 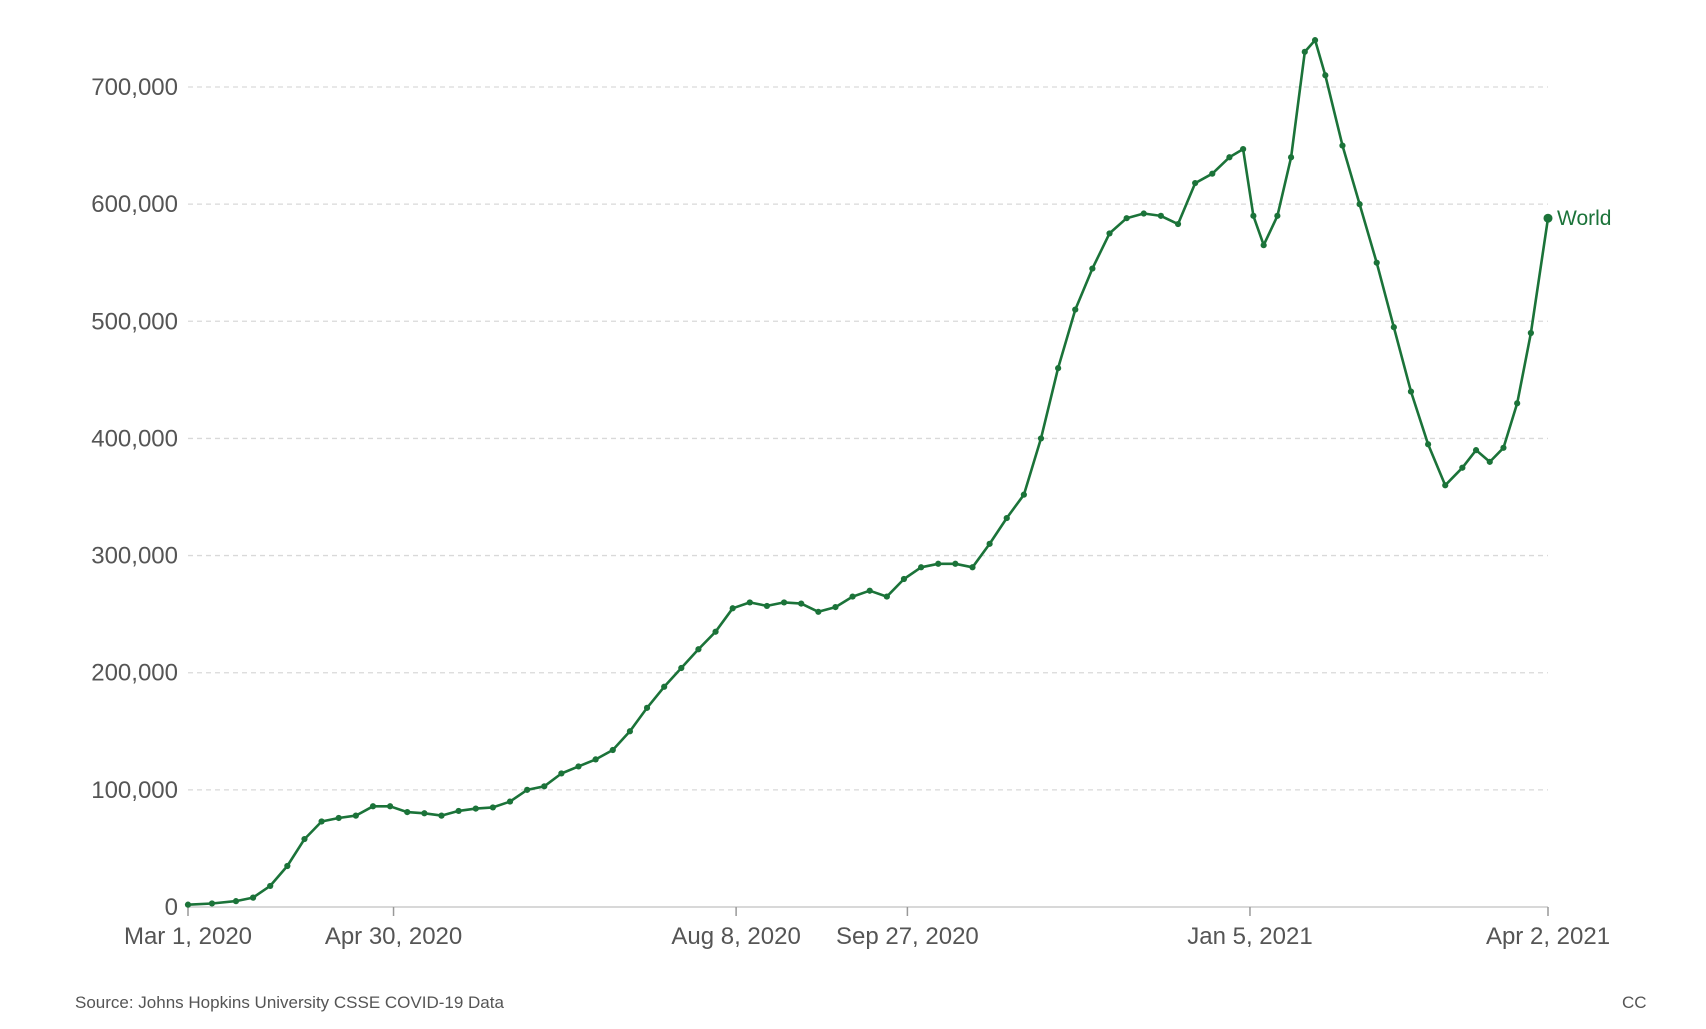 What do you see at coordinates (188, 936) in the screenshot?
I see `x-tick-label: Mar 1, 2020` at bounding box center [188, 936].